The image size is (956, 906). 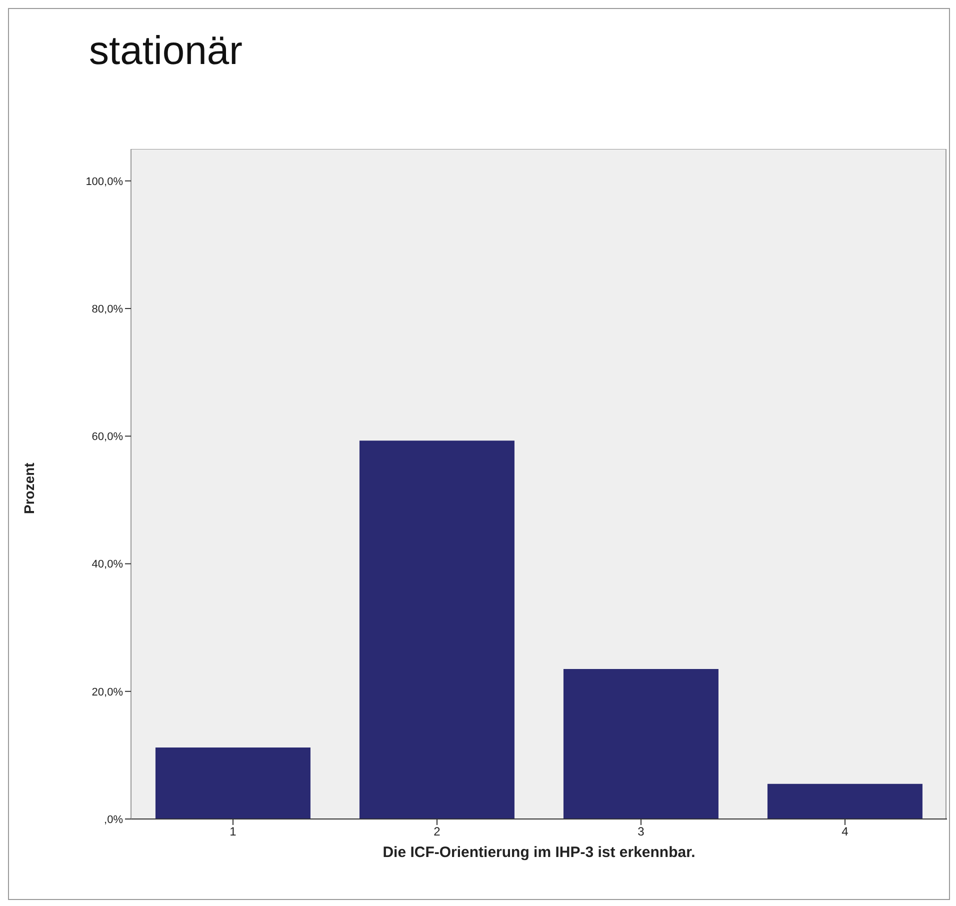 I want to click on x-tick-label: 1, so click(x=233, y=831).